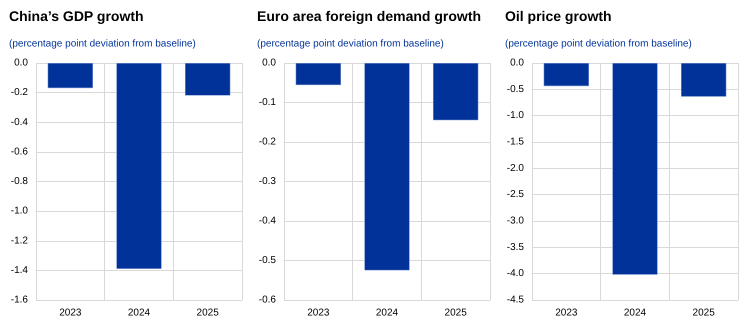  Describe the element at coordinates (515, 247) in the screenshot. I see `y-tick-label: -3.5` at that location.